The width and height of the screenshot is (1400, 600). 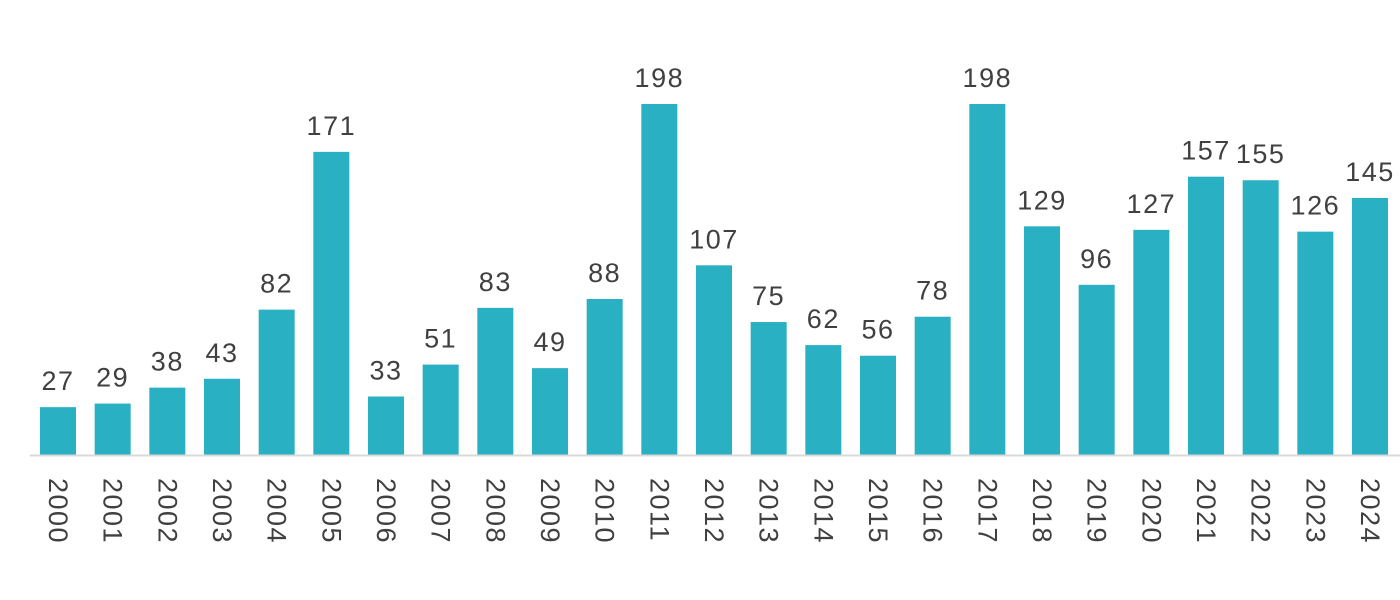 I want to click on bar-2015, so click(x=878, y=405).